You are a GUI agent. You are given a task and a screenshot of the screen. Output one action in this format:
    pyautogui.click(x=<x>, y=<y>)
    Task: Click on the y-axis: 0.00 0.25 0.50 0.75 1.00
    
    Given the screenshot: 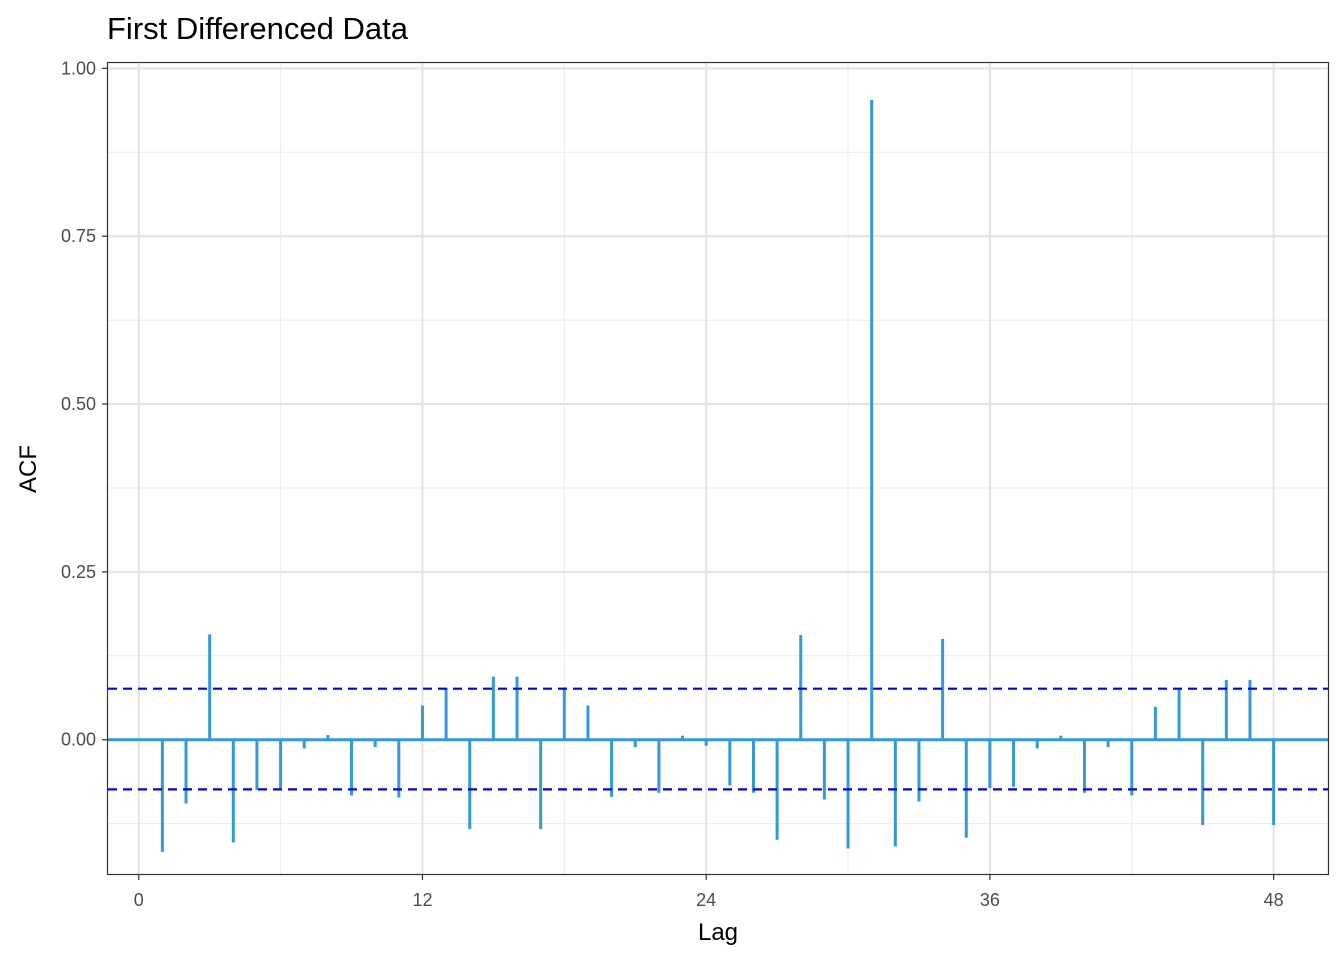 What is the action you would take?
    pyautogui.click(x=84, y=404)
    